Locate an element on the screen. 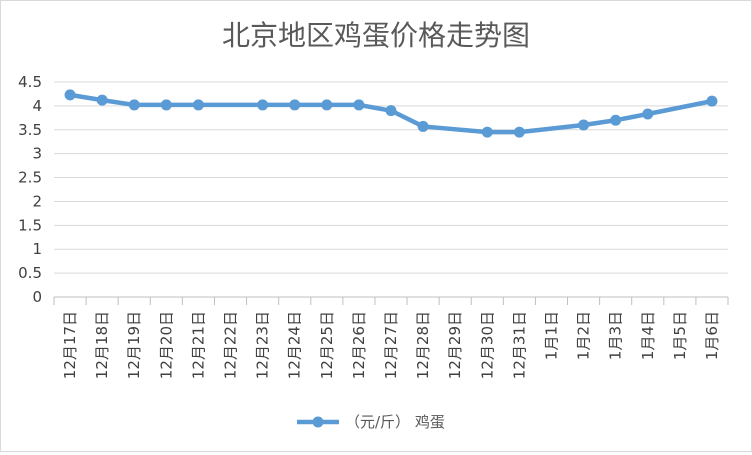 Image resolution: width=752 pixels, height=455 pixels. x-tick-label: 12月27日 is located at coordinates (391, 345).